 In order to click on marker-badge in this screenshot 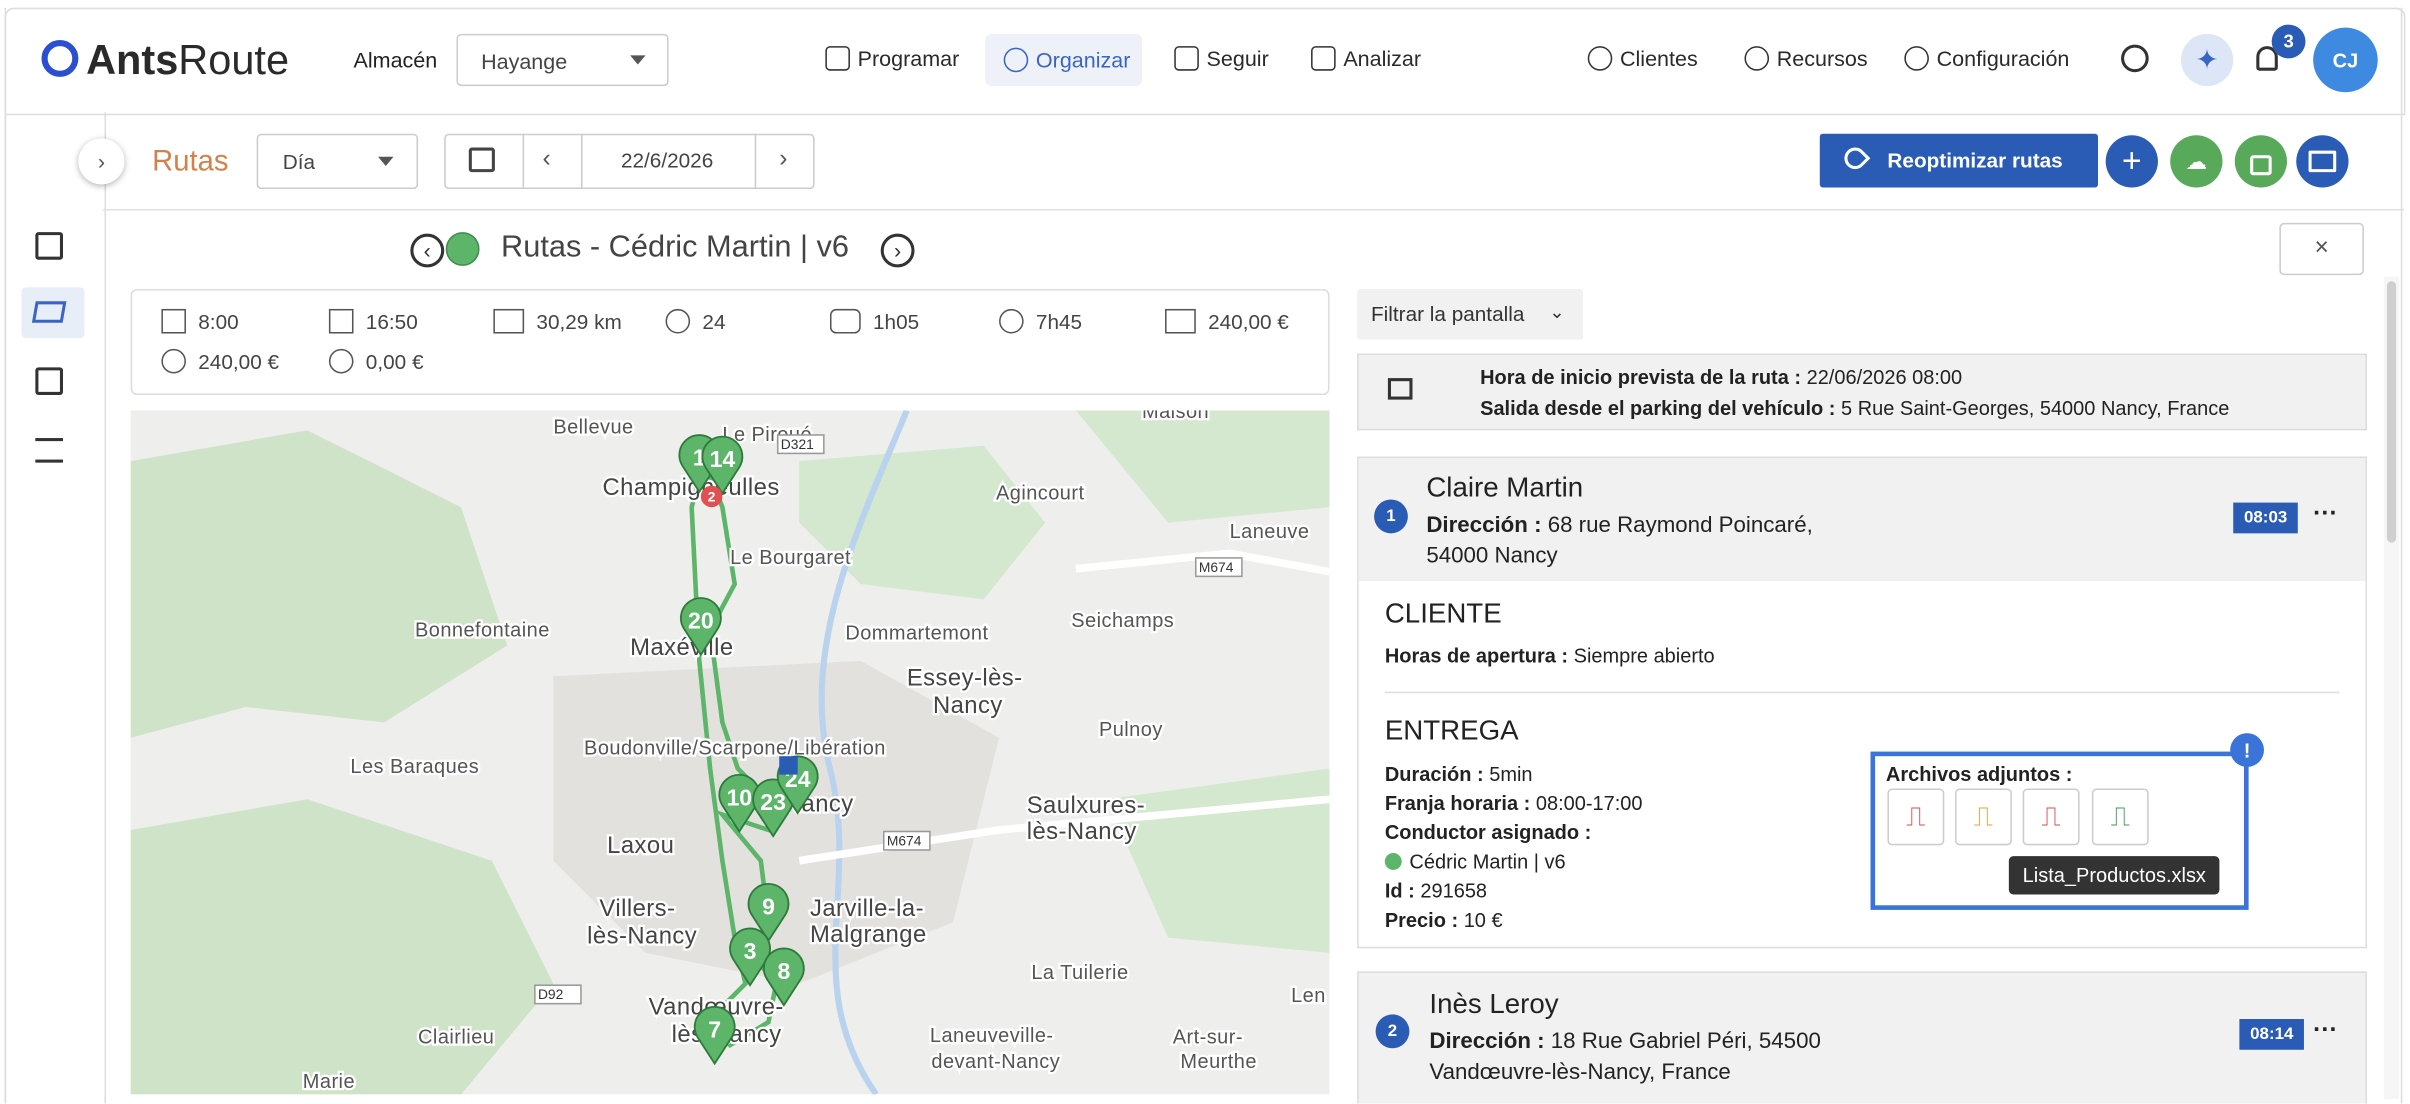, I will do `click(711, 496)`.